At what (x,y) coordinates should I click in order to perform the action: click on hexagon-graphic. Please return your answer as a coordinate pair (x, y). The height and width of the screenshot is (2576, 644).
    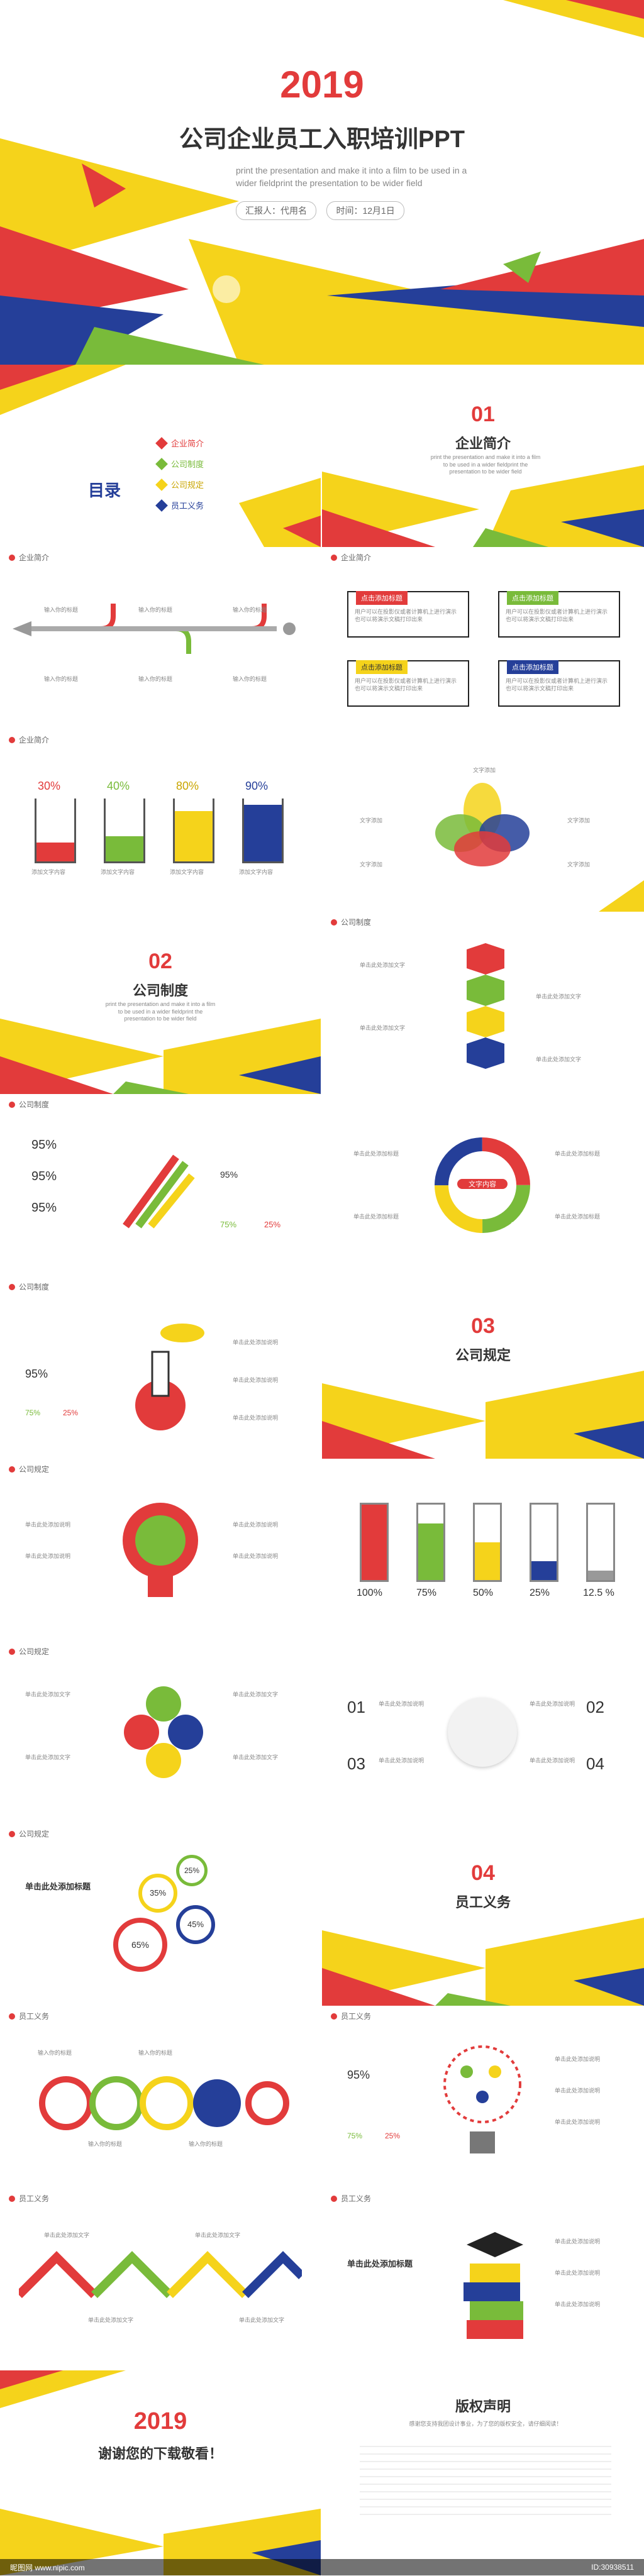
    Looking at the image, I should click on (485, 1006).